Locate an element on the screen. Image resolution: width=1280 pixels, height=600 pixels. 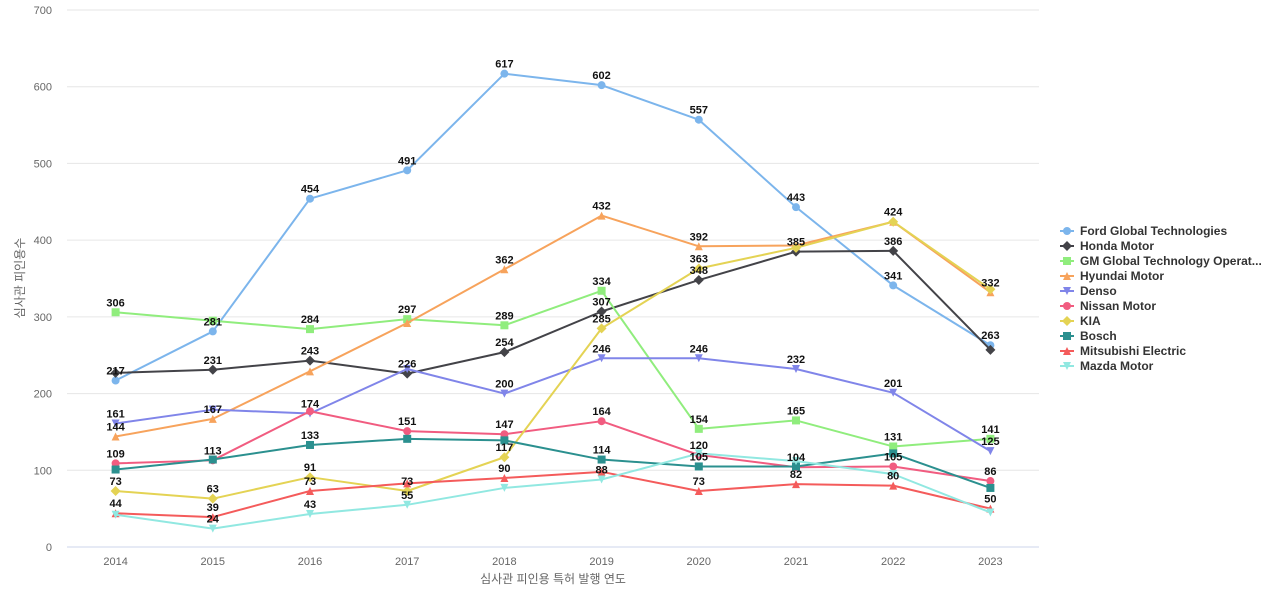
data-label: 151 is located at coordinates (407, 422).